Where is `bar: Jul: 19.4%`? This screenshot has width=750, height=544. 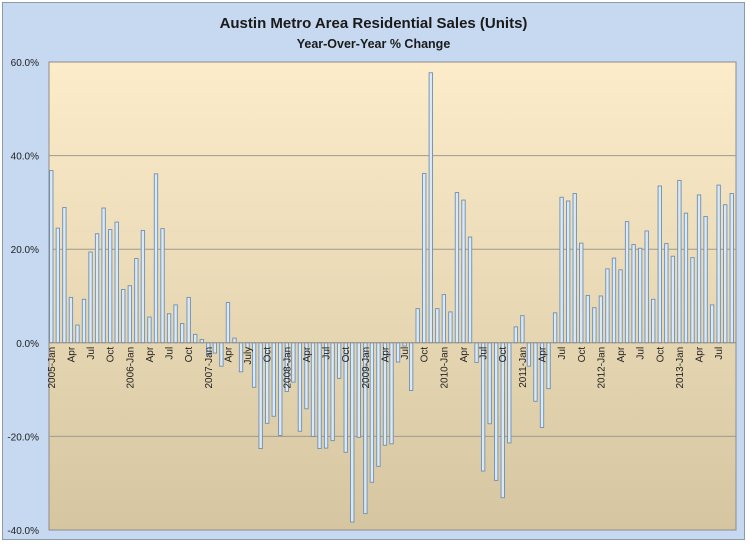
bar: Jul: 19.4% is located at coordinates (90, 297).